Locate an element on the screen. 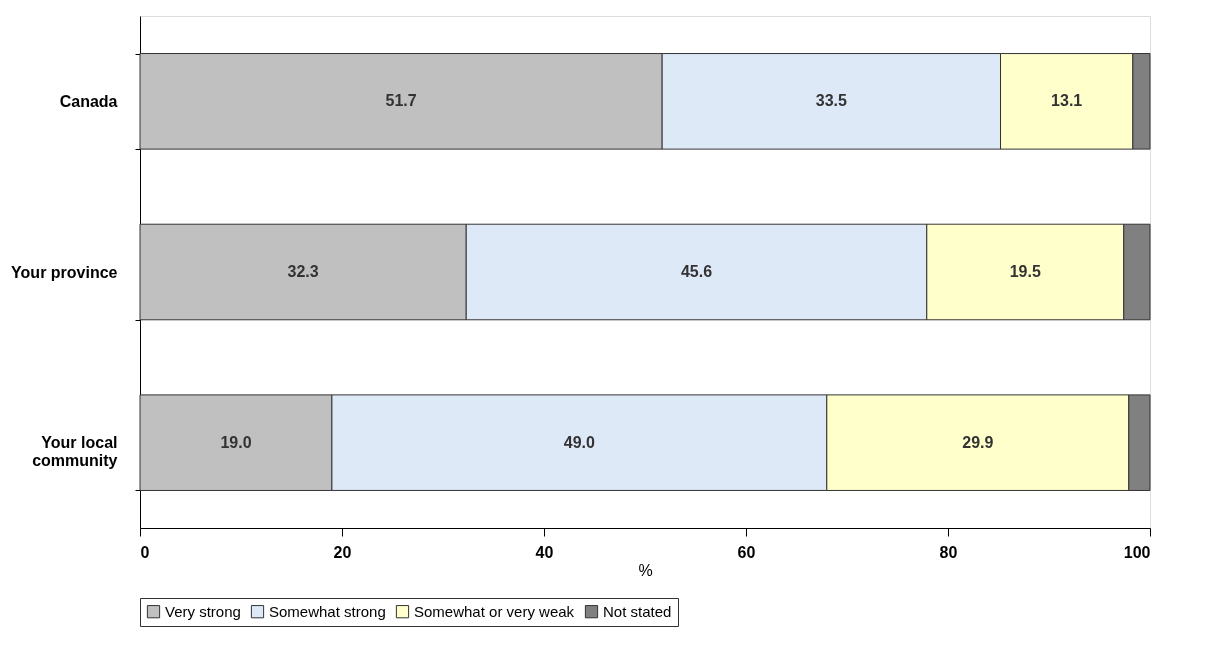 This screenshot has height=649, width=1231. legend-label: Somewhat or very weak is located at coordinates (494, 611).